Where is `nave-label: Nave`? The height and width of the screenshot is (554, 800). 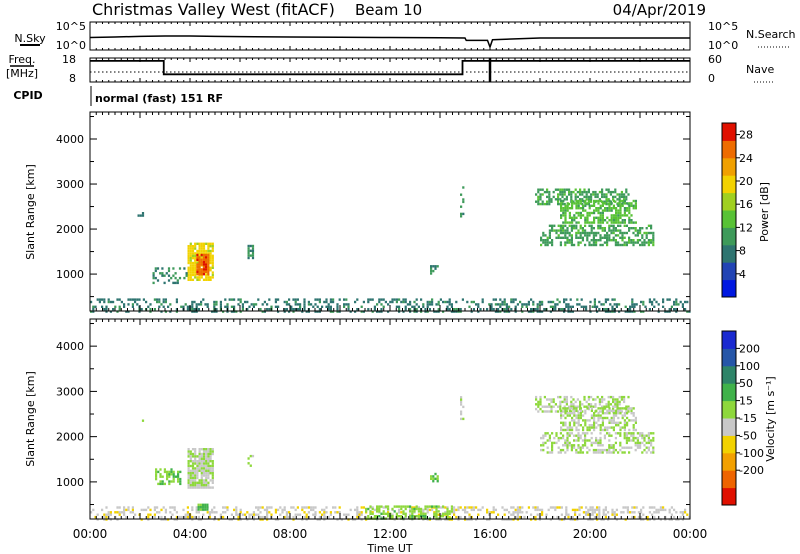 nave-label: Nave is located at coordinates (760, 69).